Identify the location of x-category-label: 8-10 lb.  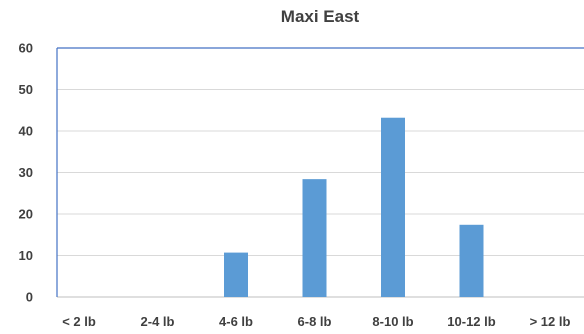
(392, 321).